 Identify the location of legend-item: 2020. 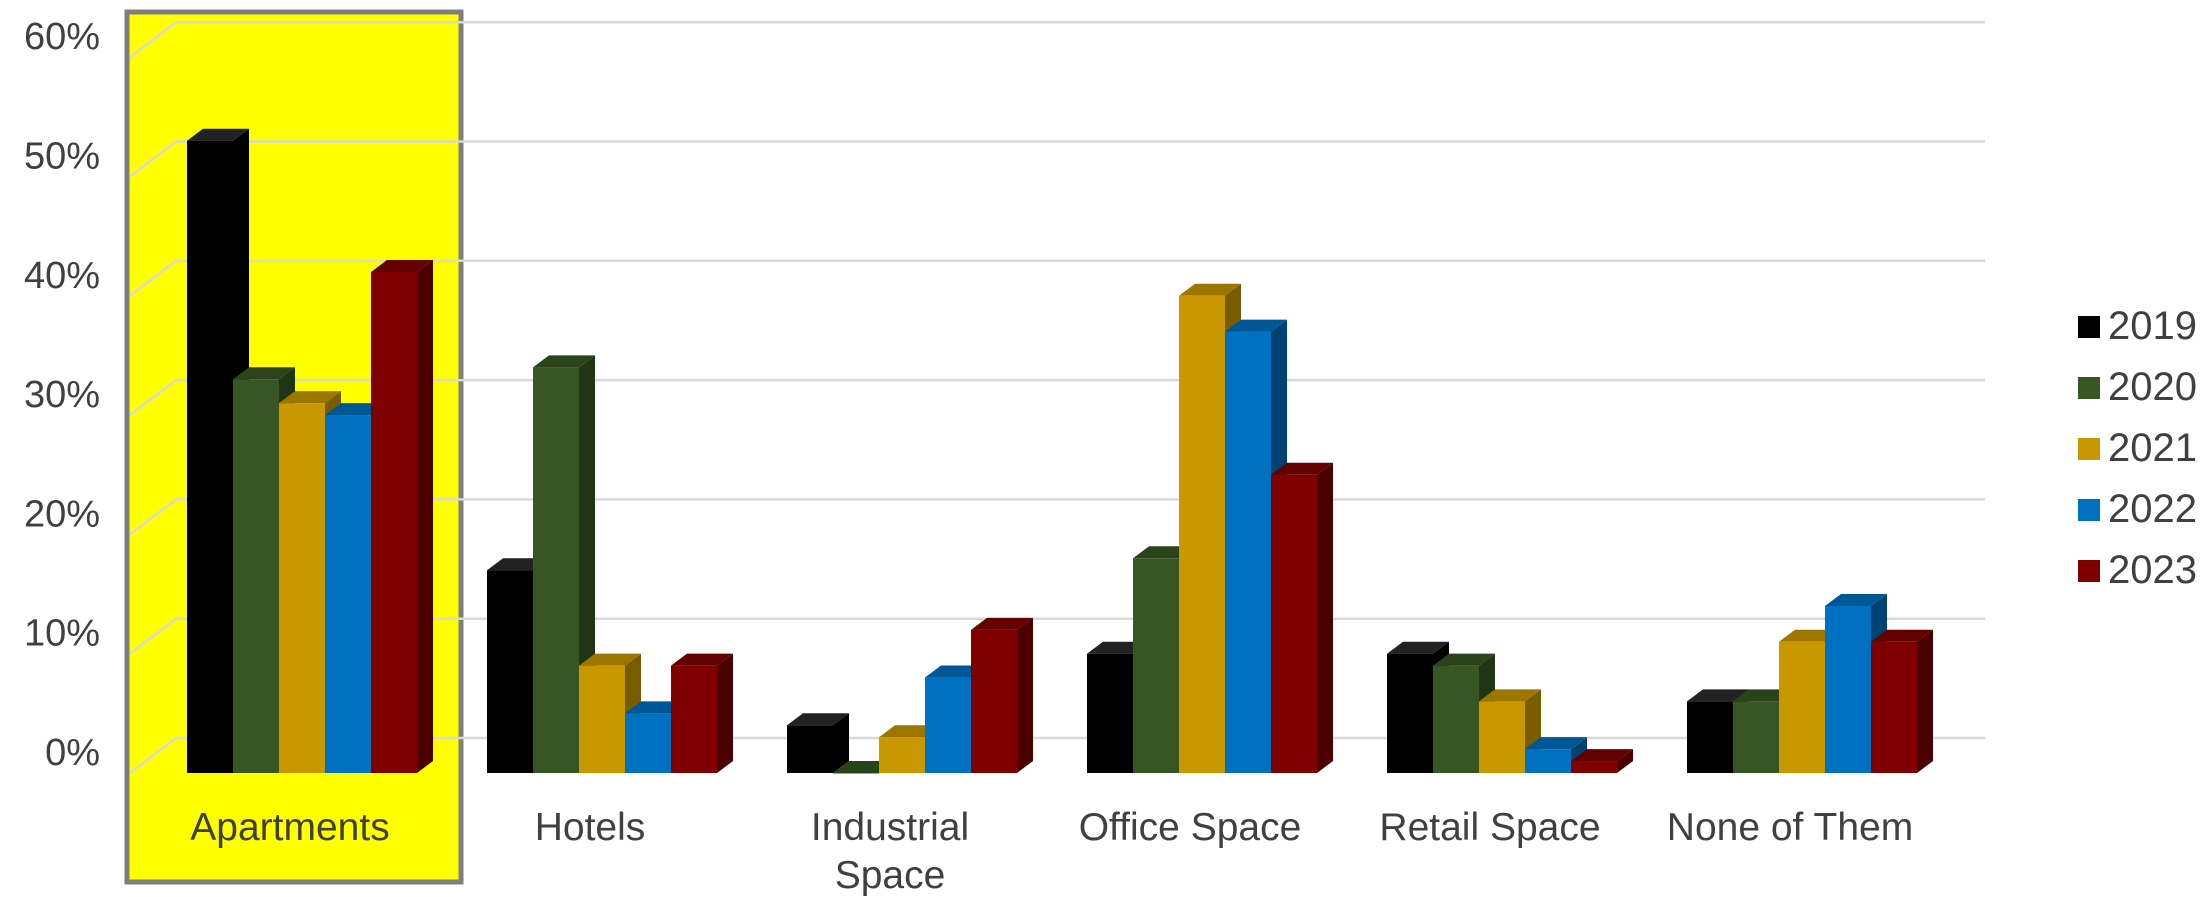
(2137, 387).